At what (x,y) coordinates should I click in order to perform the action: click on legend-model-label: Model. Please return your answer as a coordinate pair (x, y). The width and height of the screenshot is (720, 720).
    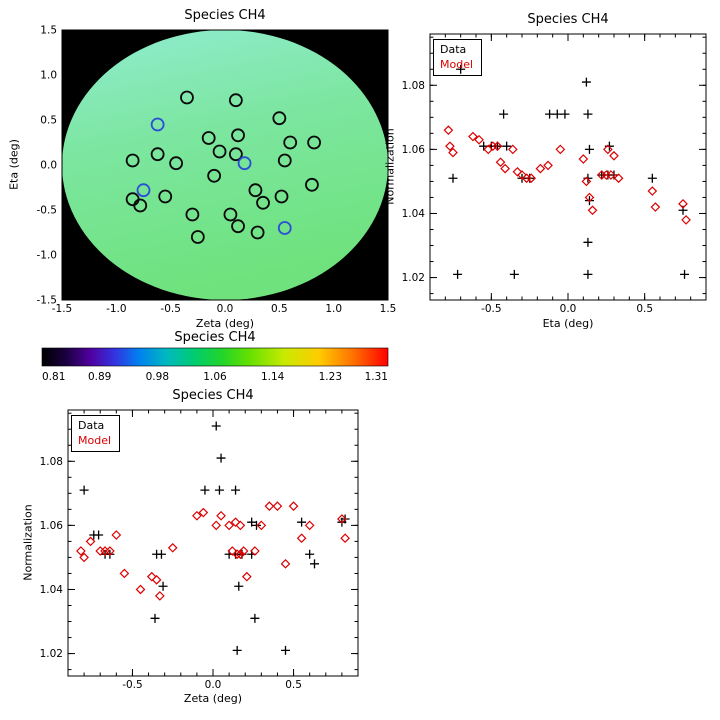
    Looking at the image, I should click on (457, 64).